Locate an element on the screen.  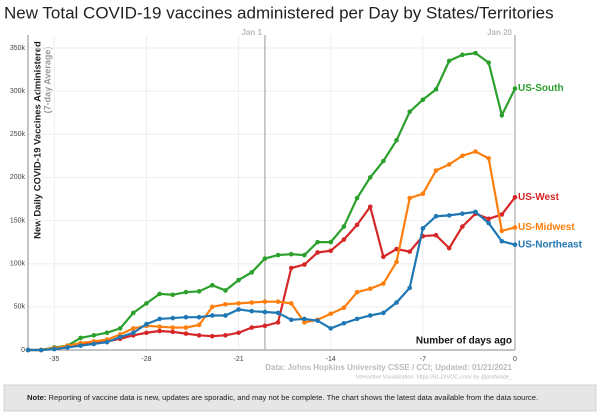
y-tick-label: 200k is located at coordinates (18, 177).